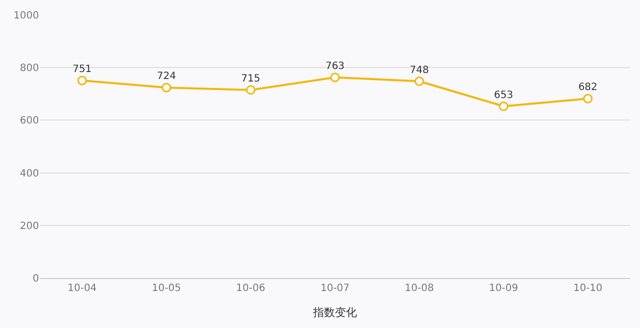 This screenshot has height=328, width=640. Describe the element at coordinates (504, 95) in the screenshot. I see `data-label: 653` at that location.